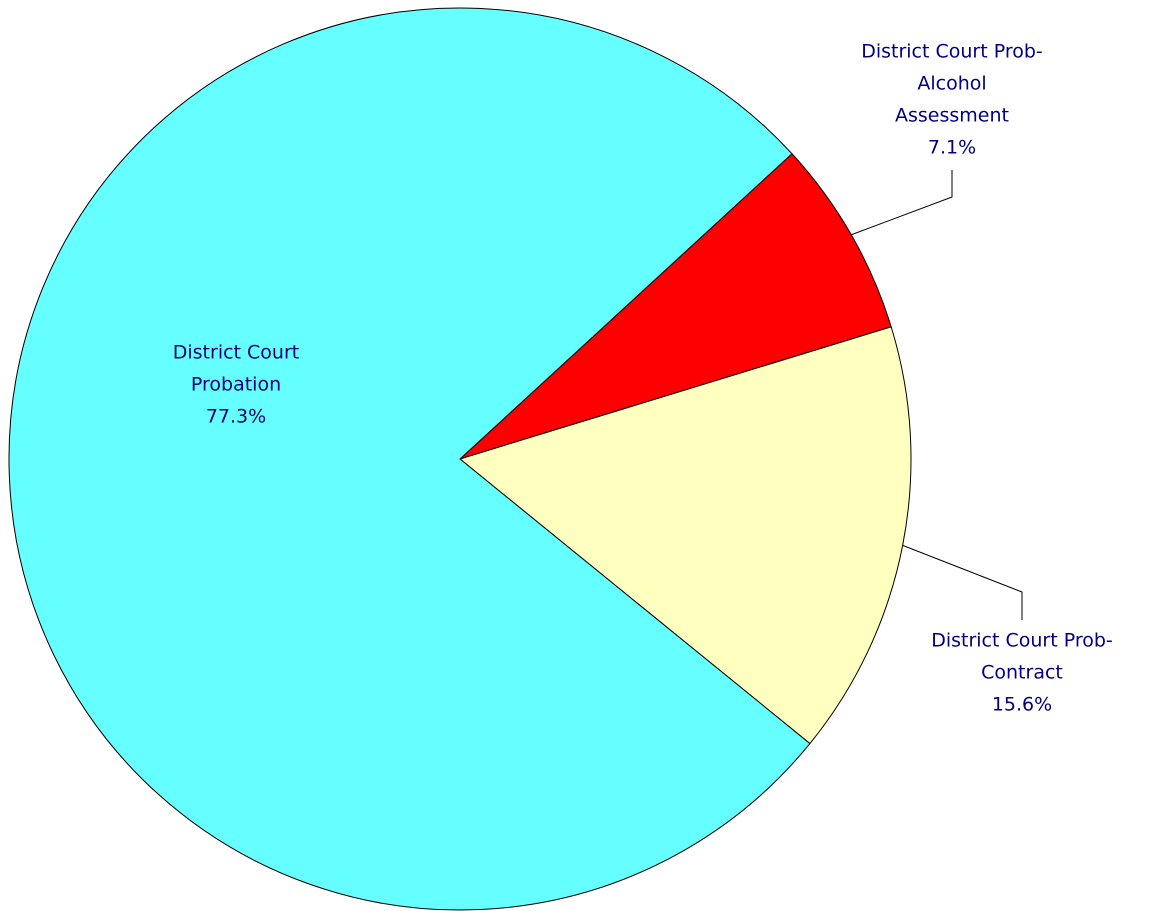 This screenshot has width=1152, height=911. Describe the element at coordinates (952, 148) in the screenshot. I see `slice-value-label: 7.1%` at that location.